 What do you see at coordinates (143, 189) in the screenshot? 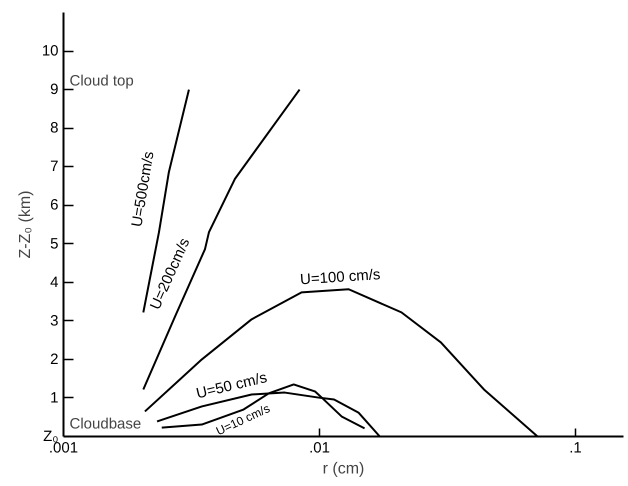
I see `text: U=500cm/s` at bounding box center [143, 189].